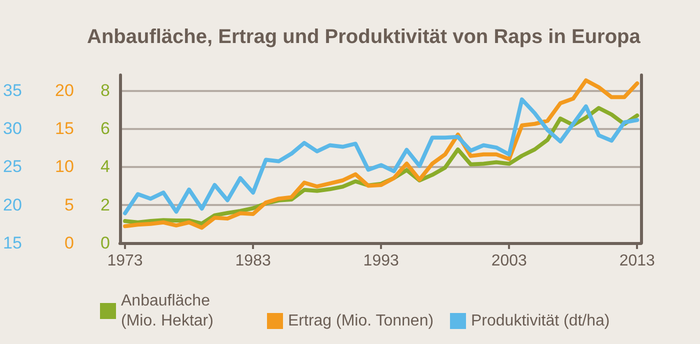 This screenshot has height=344, width=700. What do you see at coordinates (105, 90) in the screenshot?
I see `y-tick-label: 8` at bounding box center [105, 90].